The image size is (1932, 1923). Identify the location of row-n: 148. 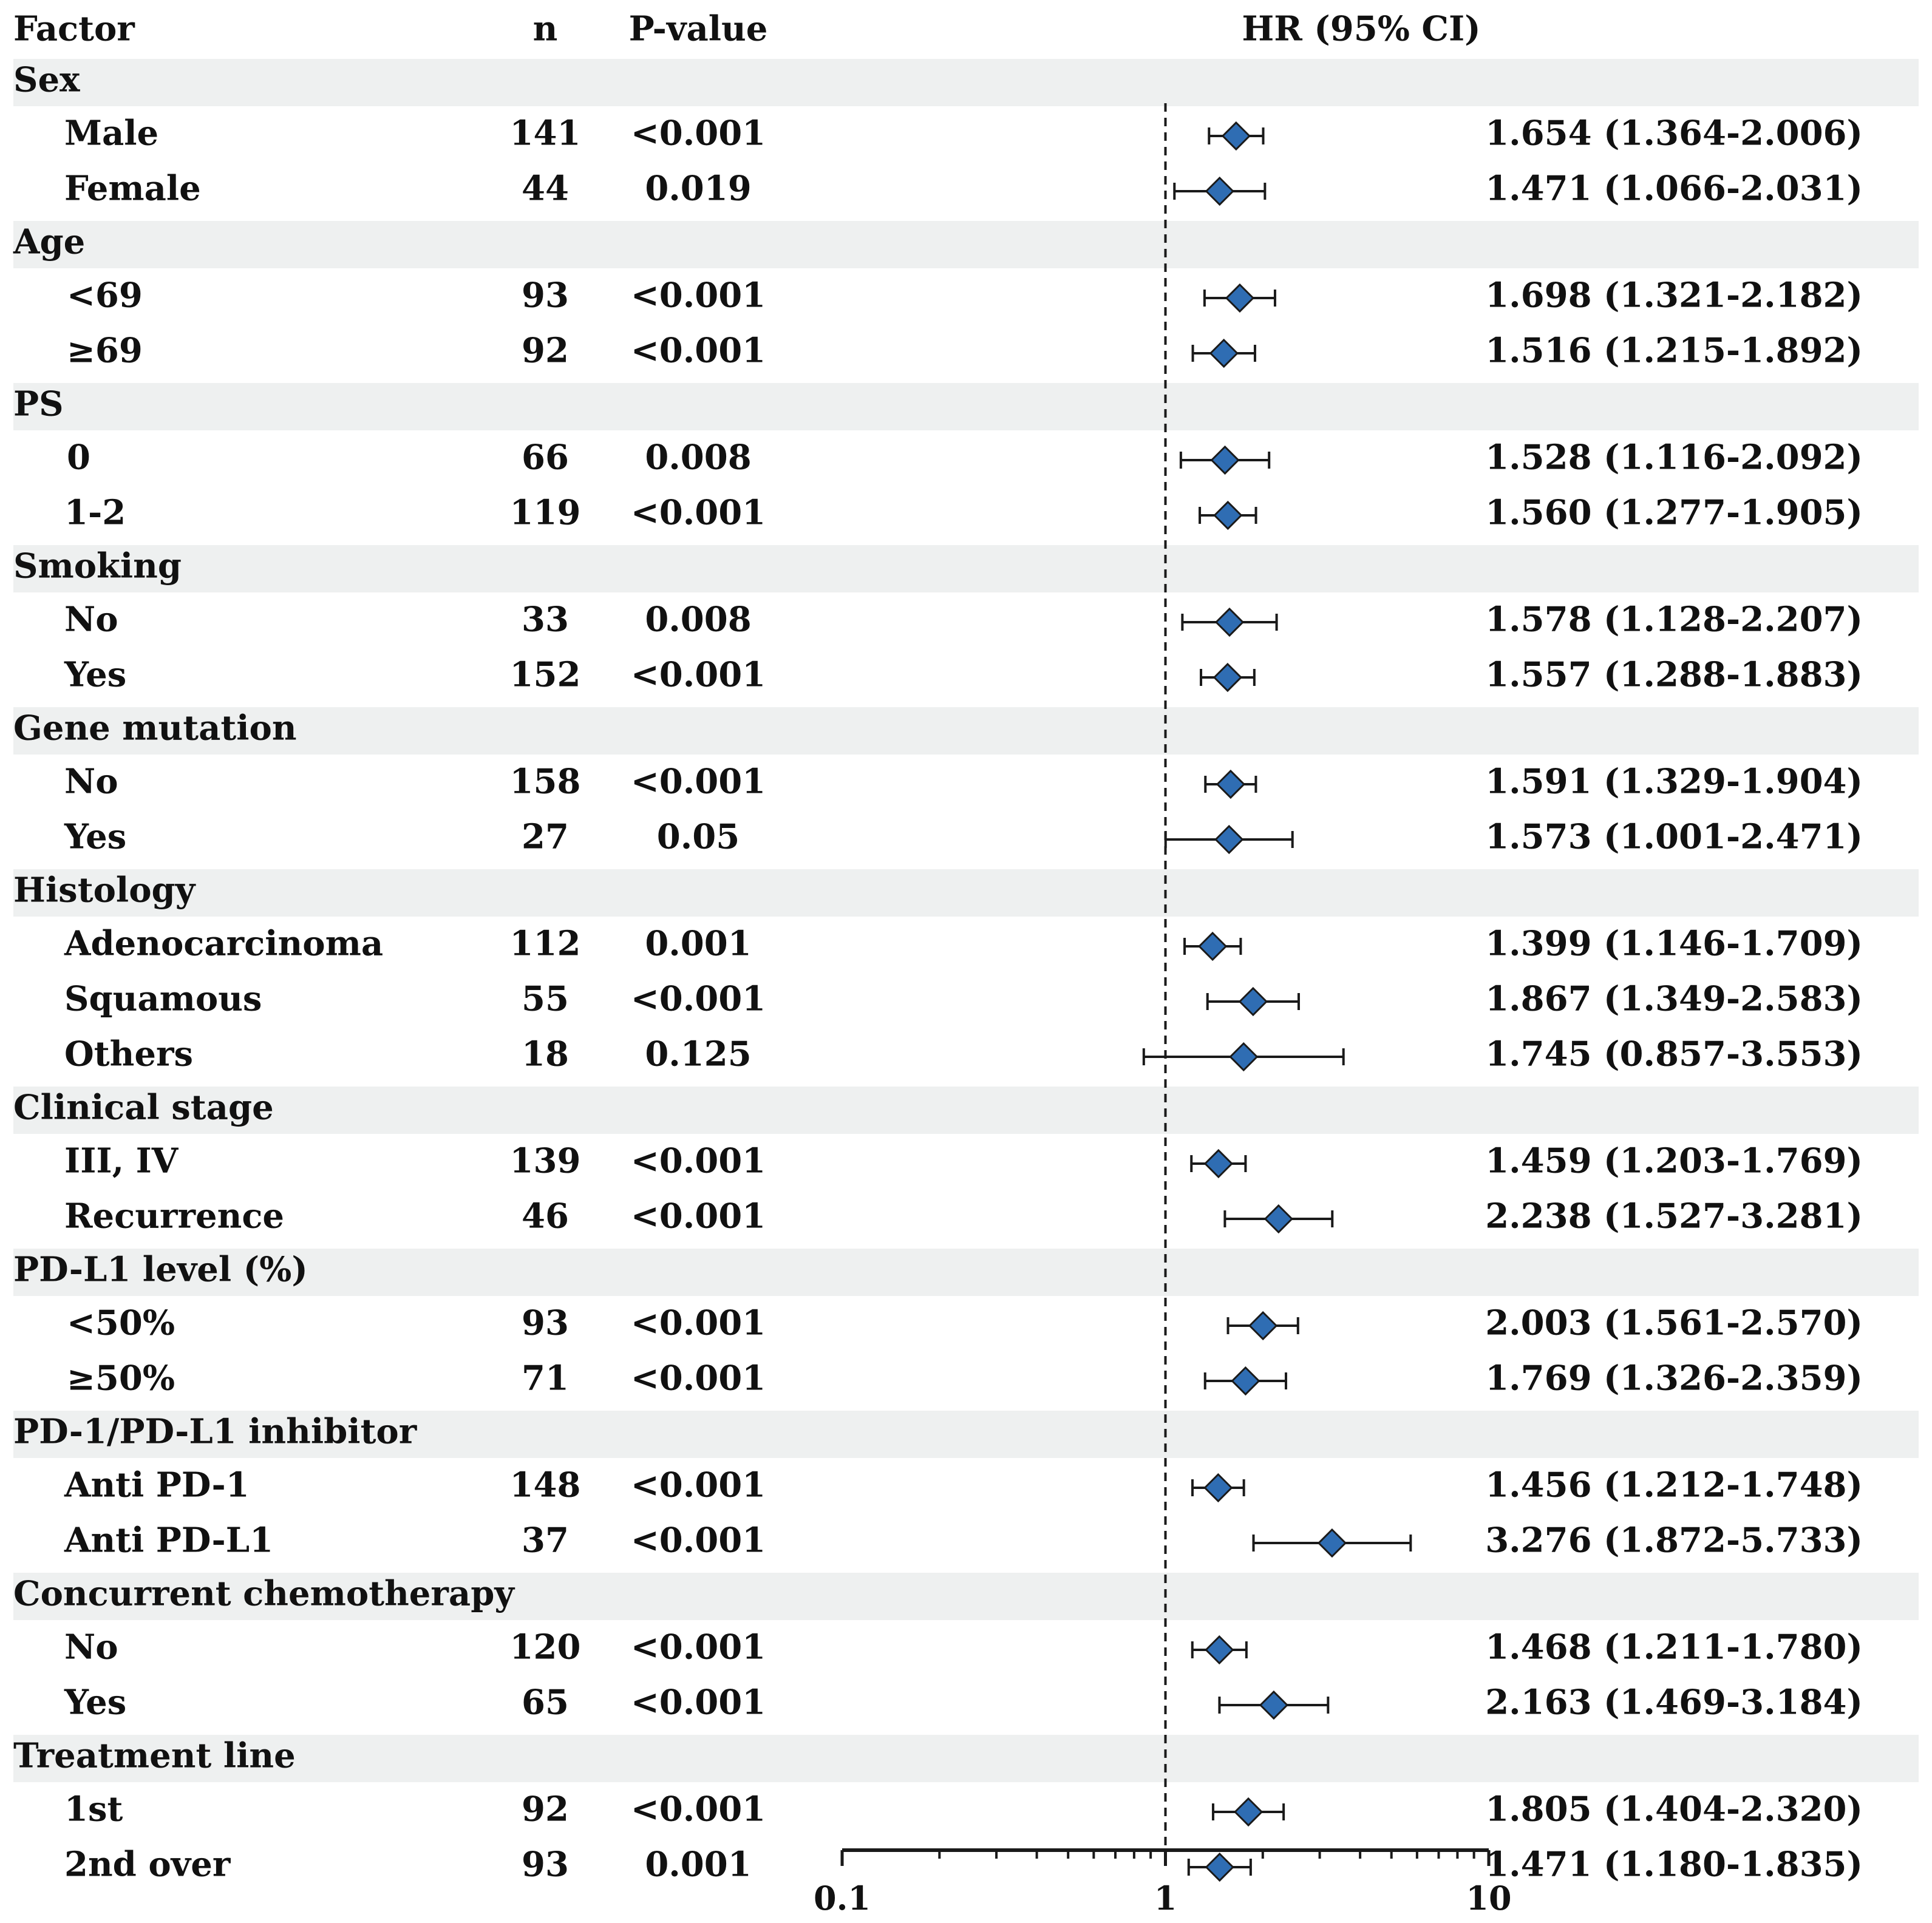
(545, 1485).